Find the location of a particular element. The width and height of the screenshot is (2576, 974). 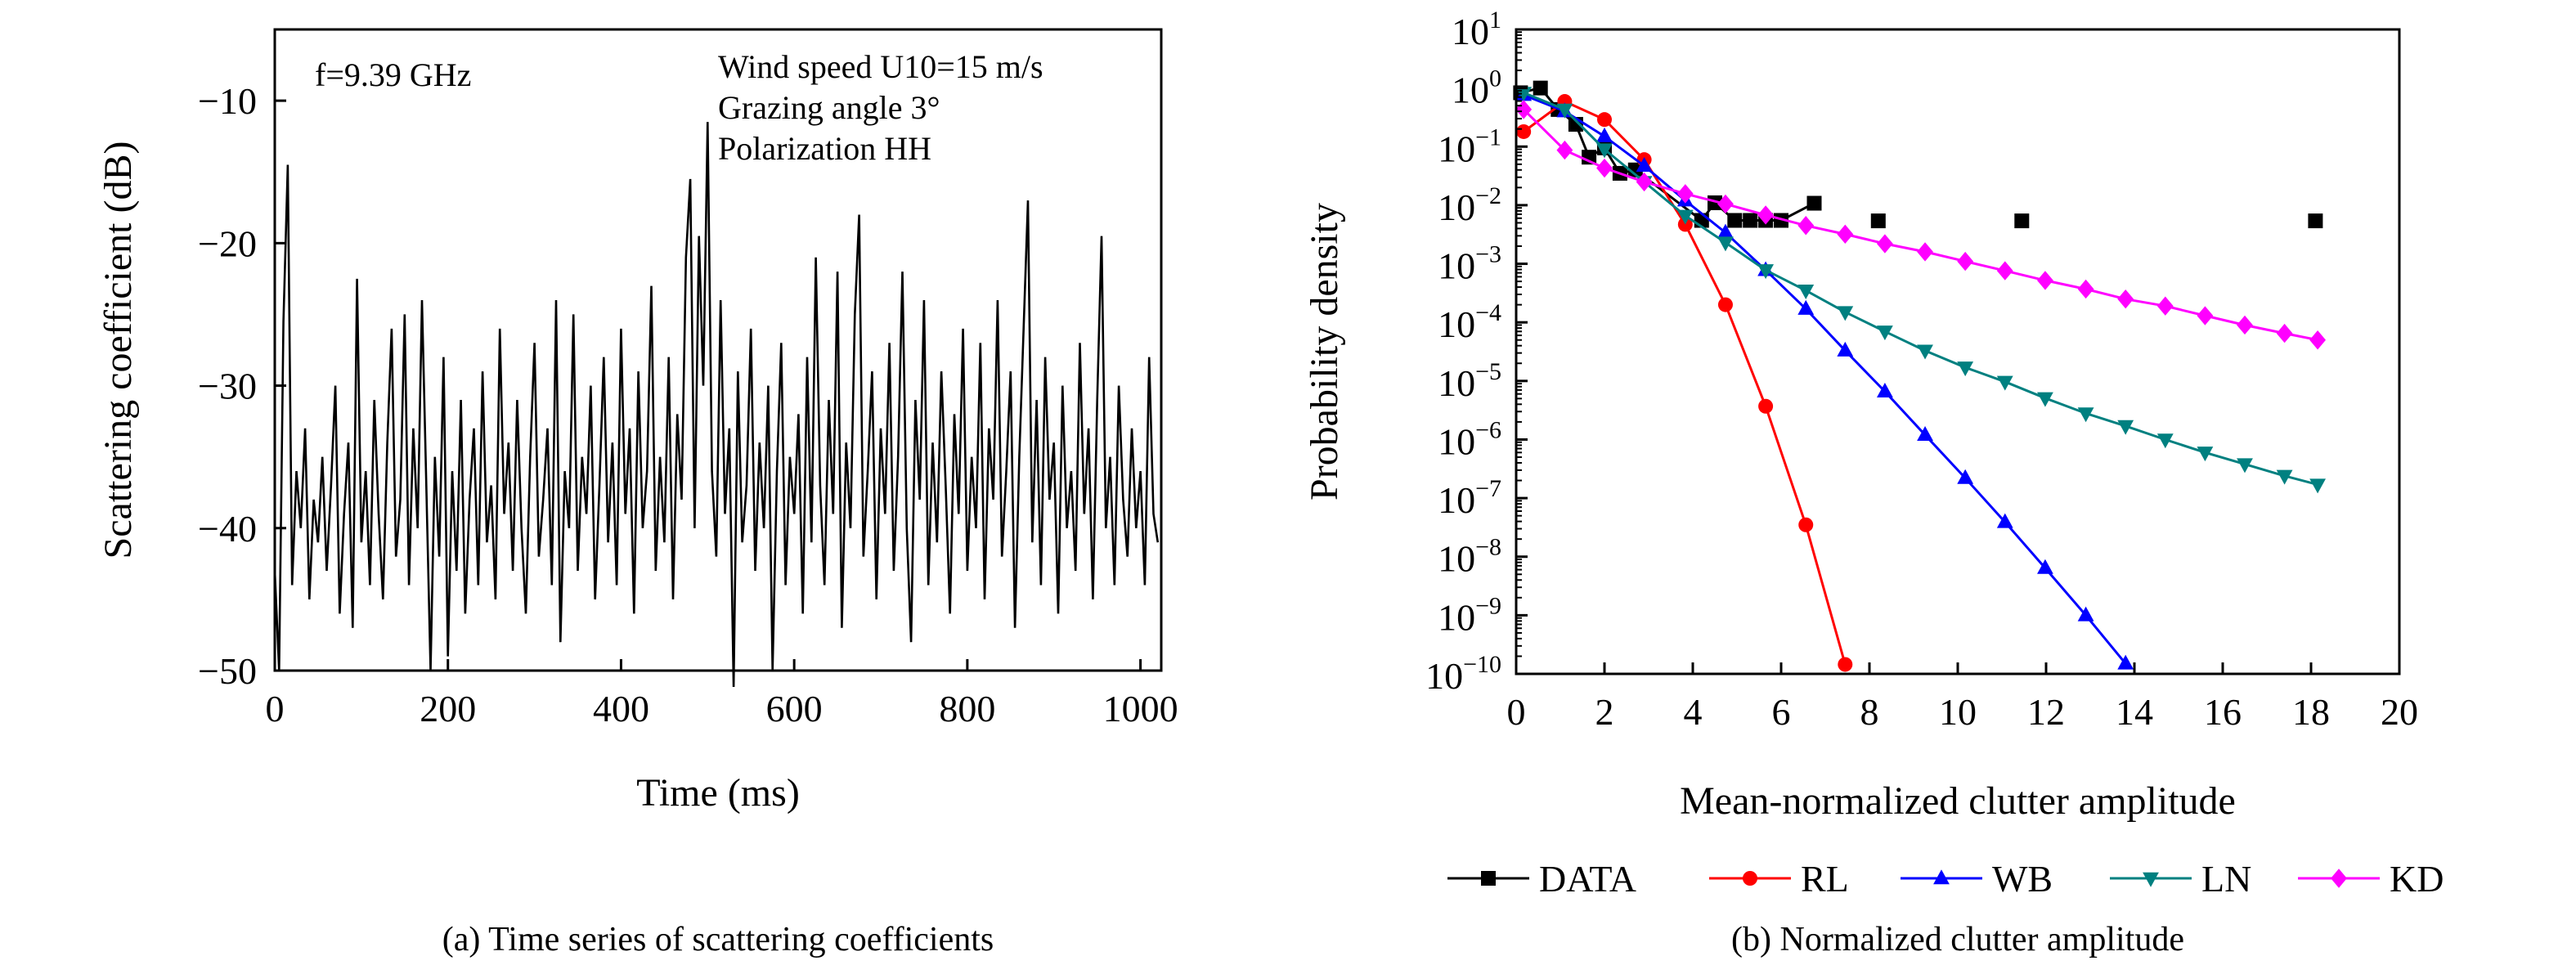

series-wb is located at coordinates (1825, 378).